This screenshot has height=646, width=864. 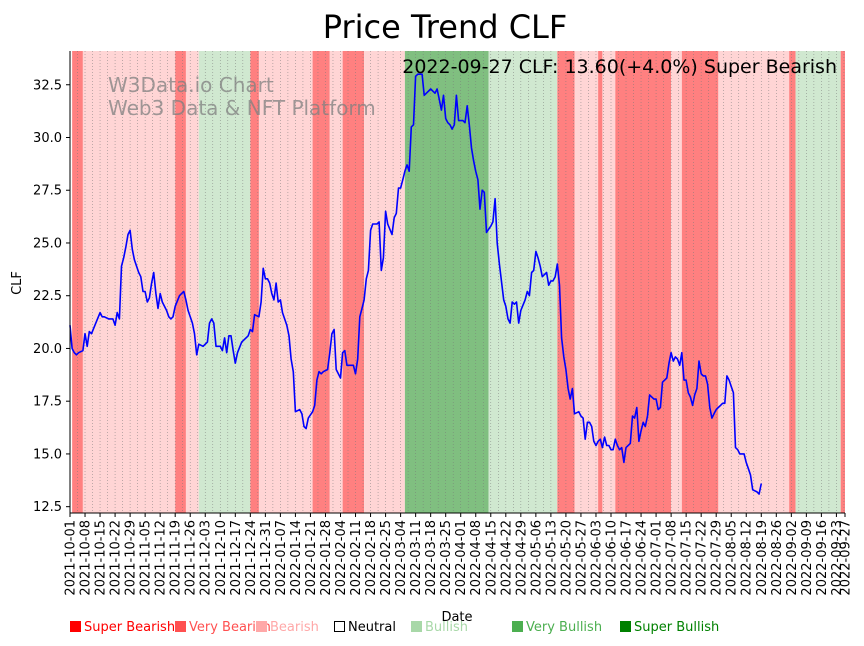 What do you see at coordinates (47, 402) in the screenshot?
I see `y-tick-label: 17.5` at bounding box center [47, 402].